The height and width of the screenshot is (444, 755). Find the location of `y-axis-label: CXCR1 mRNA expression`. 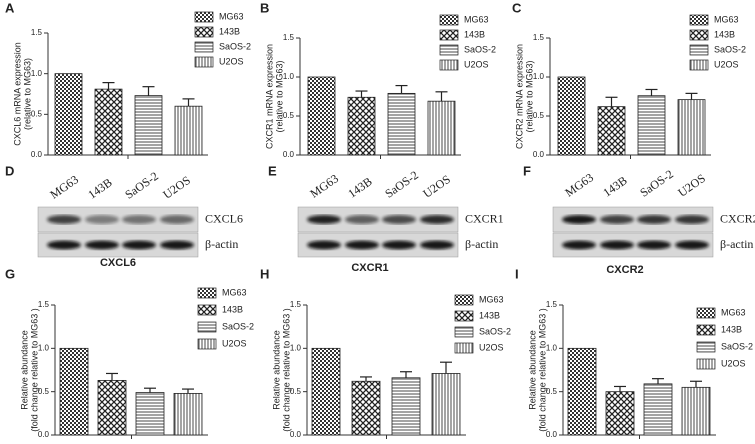

y-axis-label: CXCR1 mRNA expression is located at coordinates (269, 96).